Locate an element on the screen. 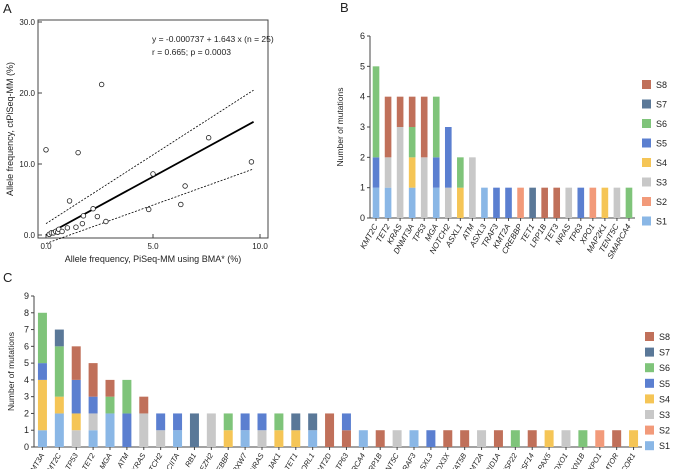 The height and width of the screenshot is (469, 685). y-tick-label: 5 is located at coordinates (26, 363).